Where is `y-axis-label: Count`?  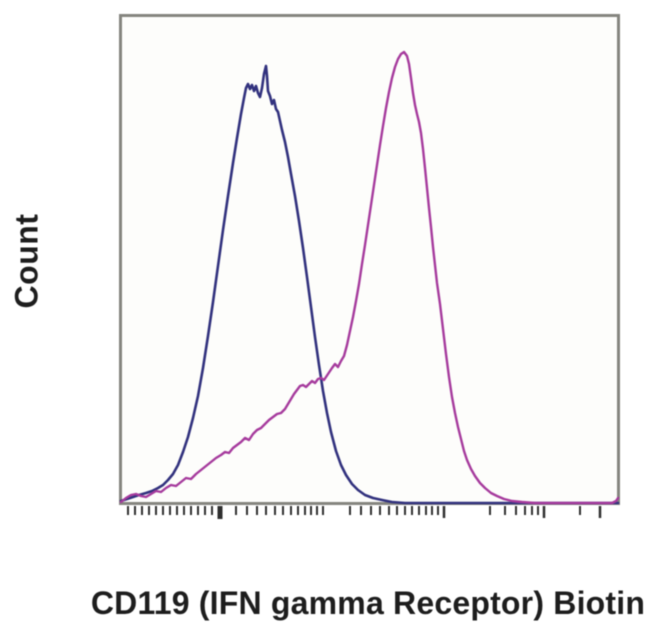
y-axis-label: Count is located at coordinates (26, 261).